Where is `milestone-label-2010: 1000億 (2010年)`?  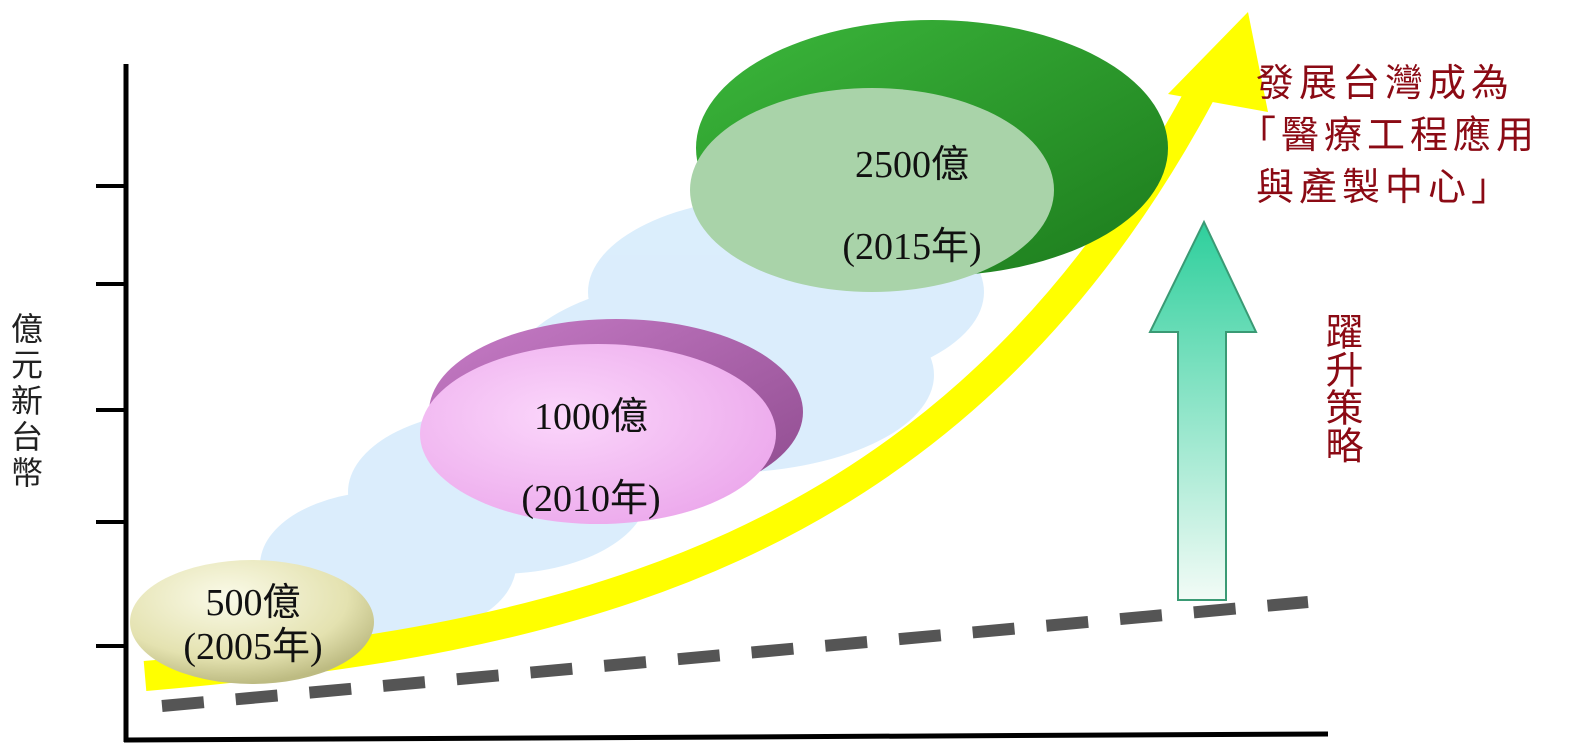
milestone-label-2010: 1000億 (2010年) is located at coordinates (591, 458).